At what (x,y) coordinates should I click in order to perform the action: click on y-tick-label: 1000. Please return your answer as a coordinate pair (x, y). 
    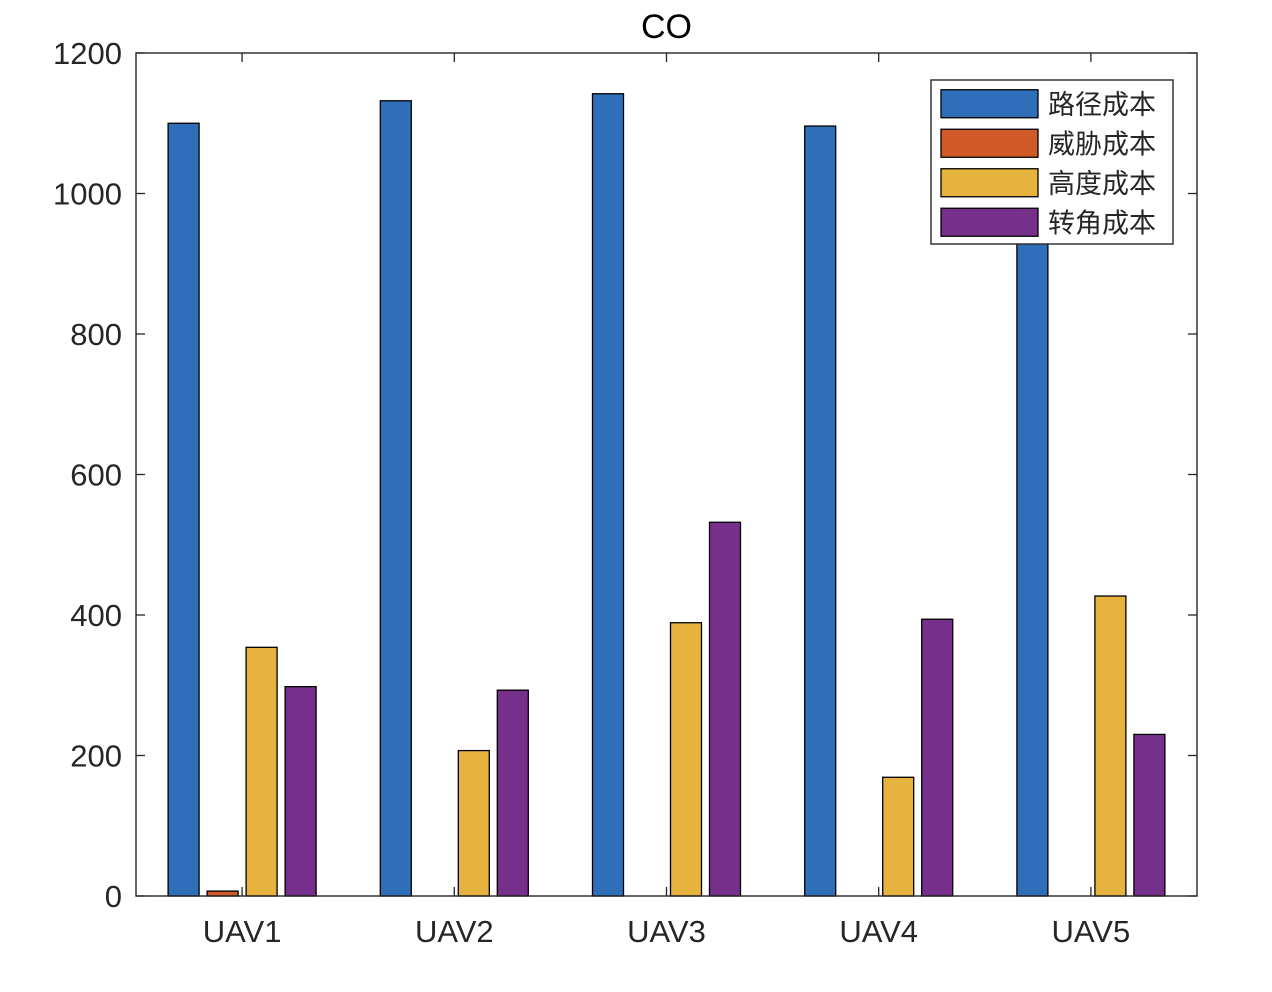
    Looking at the image, I should click on (87, 194).